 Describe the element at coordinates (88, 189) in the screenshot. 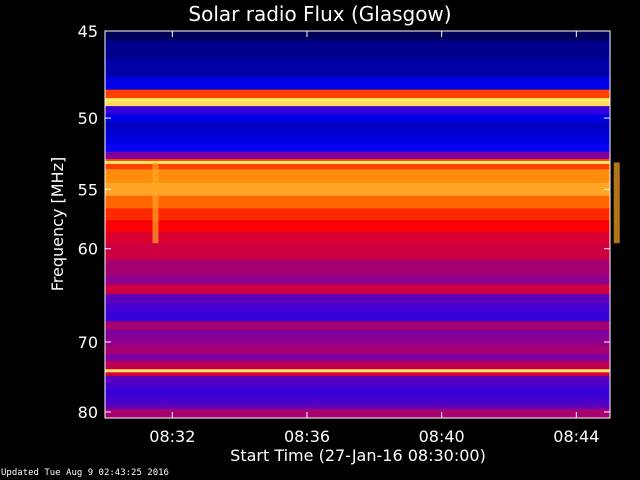

I see `y-tick-label: 55` at that location.